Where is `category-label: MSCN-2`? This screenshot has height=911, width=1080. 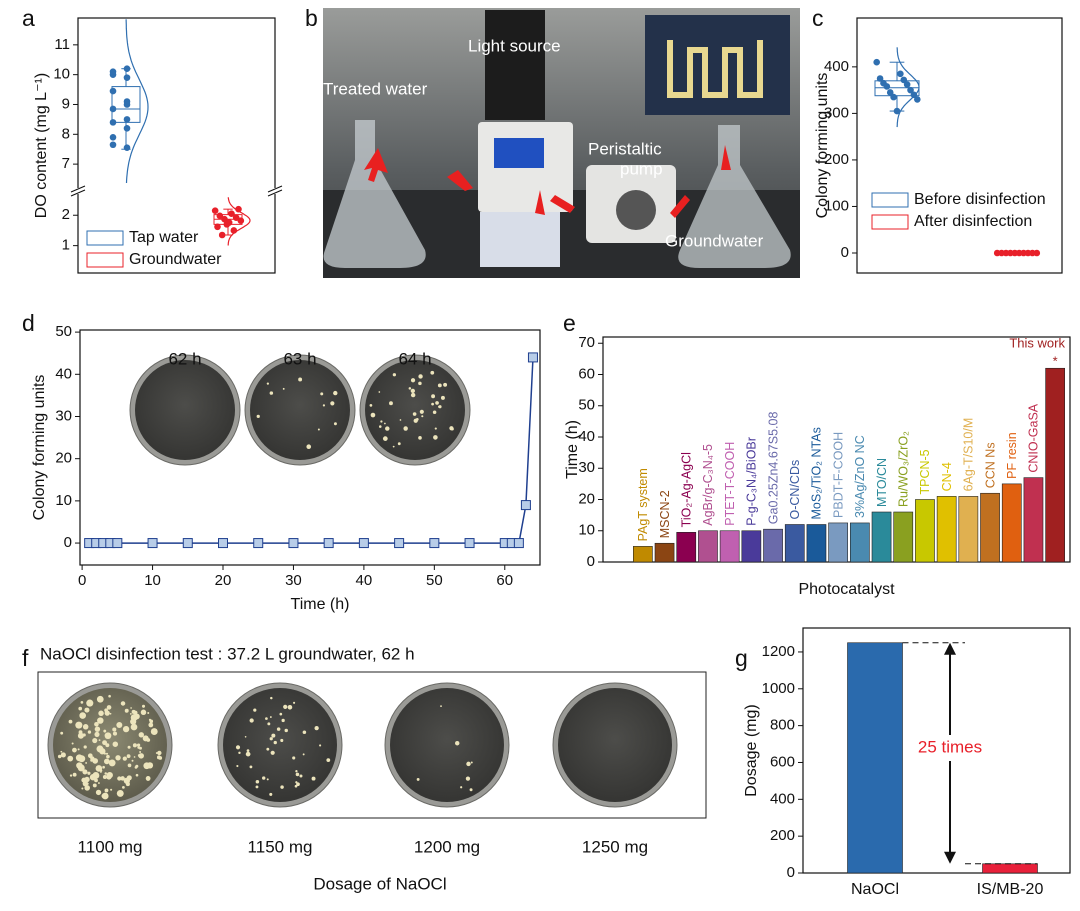 category-label: MSCN-2 is located at coordinates (665, 514).